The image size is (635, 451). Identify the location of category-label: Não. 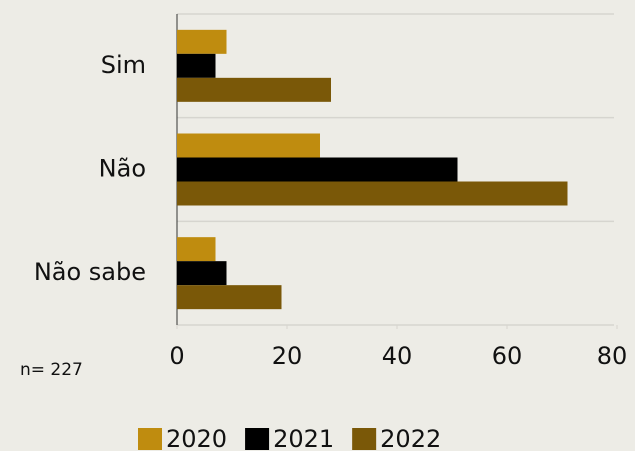
(122, 169).